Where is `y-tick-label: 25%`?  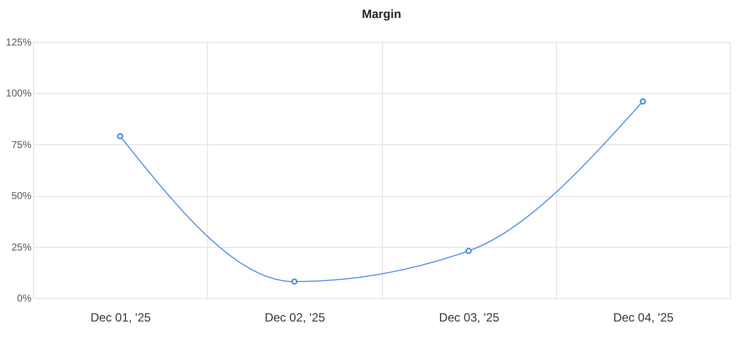 y-tick-label: 25% is located at coordinates (21, 248).